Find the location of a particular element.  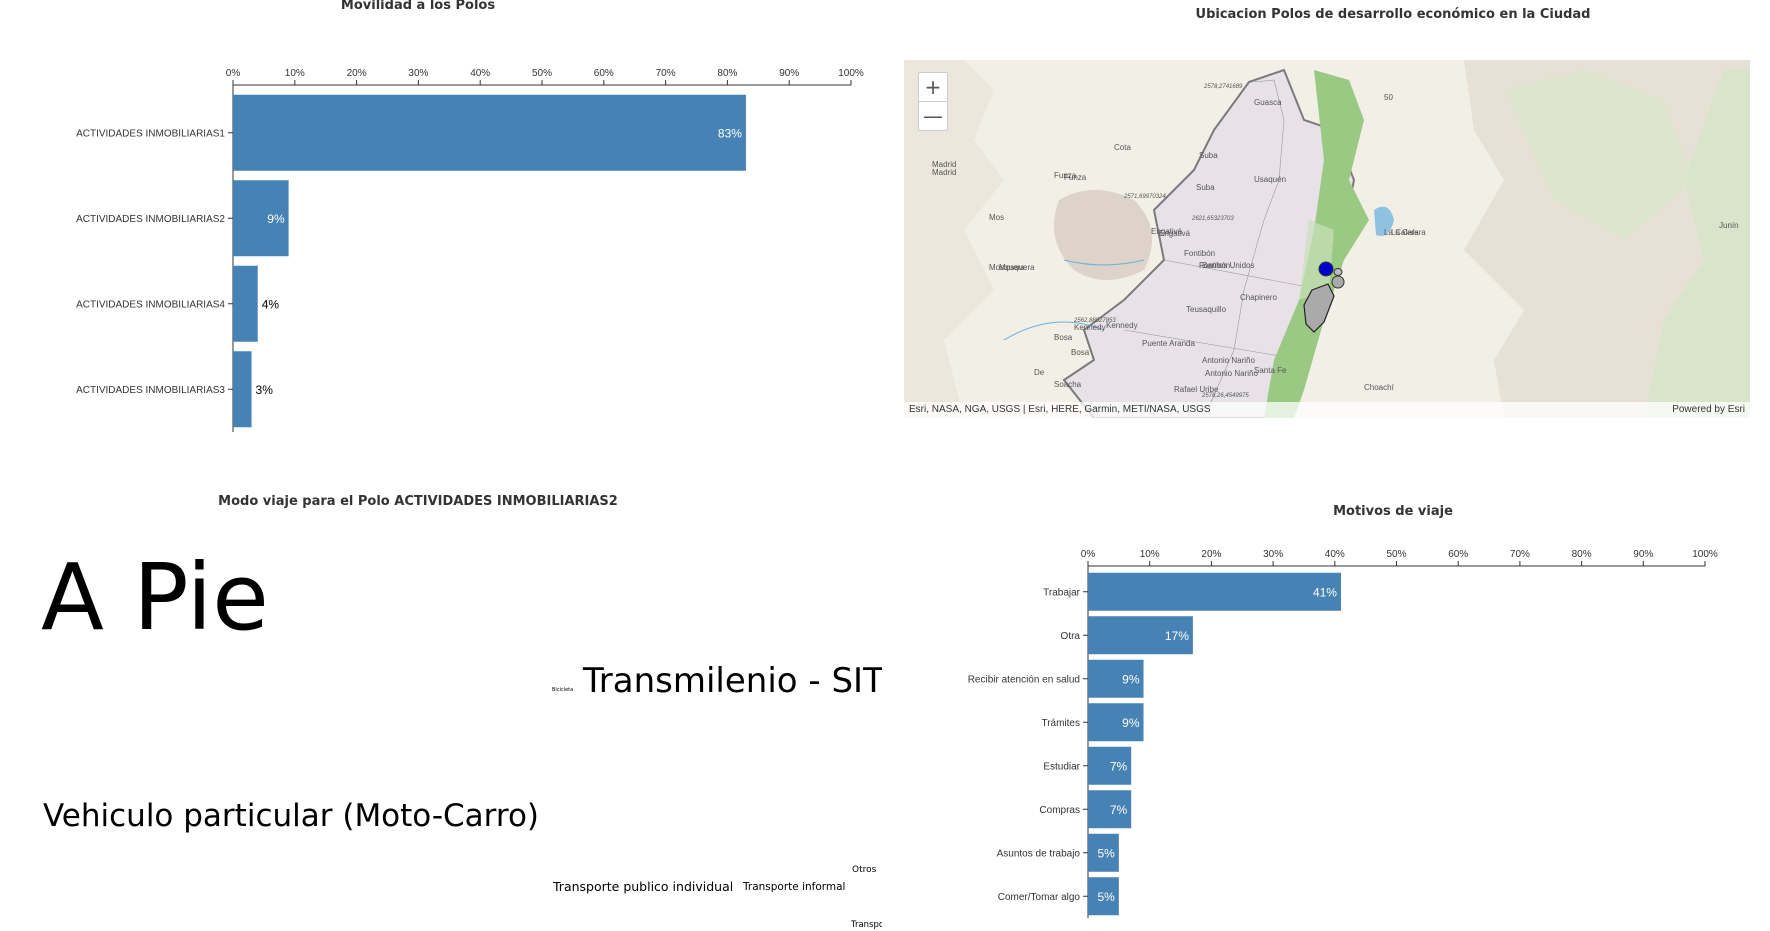

map-place-label: Barrios Unidos is located at coordinates (1228, 265).